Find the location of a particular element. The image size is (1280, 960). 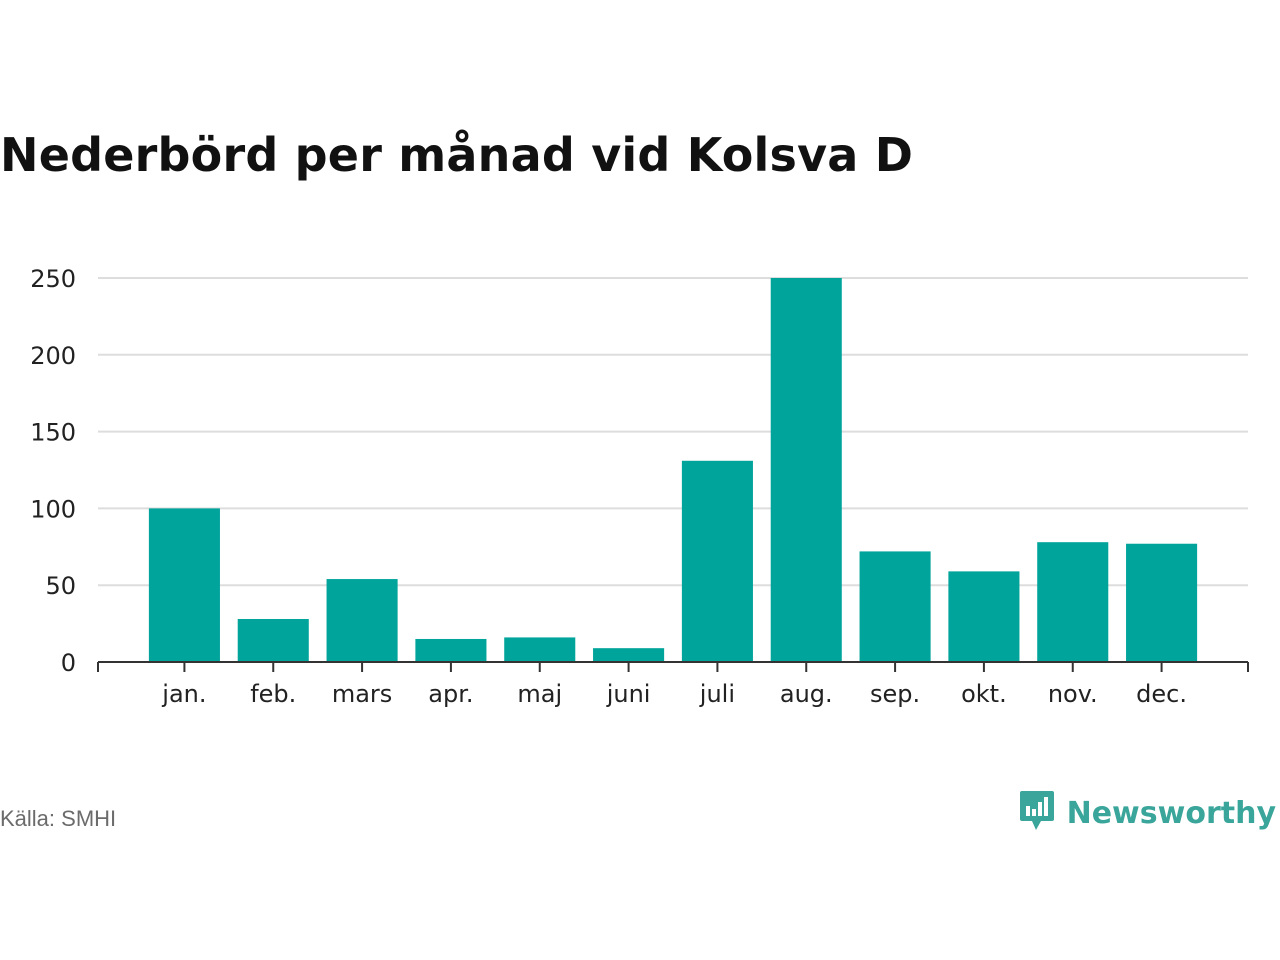

y-tick-label: 50 is located at coordinates (60, 586).